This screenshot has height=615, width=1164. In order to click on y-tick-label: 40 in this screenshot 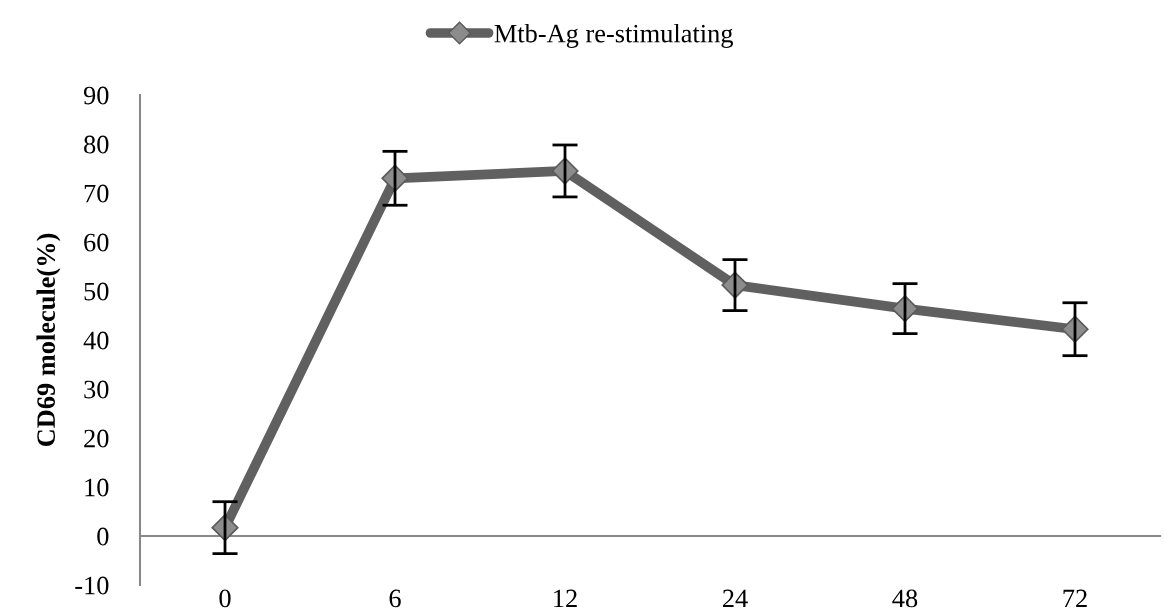, I will do `click(96, 340)`.